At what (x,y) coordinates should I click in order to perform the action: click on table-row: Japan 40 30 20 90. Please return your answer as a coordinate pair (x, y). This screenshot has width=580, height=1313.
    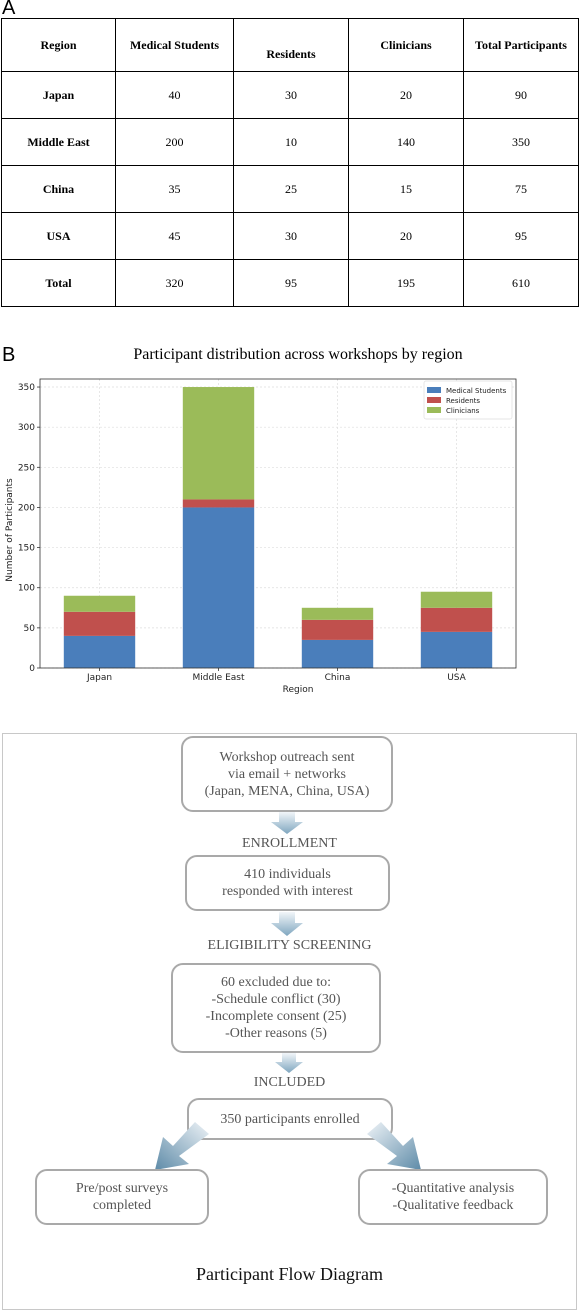
    Looking at the image, I should click on (290, 95).